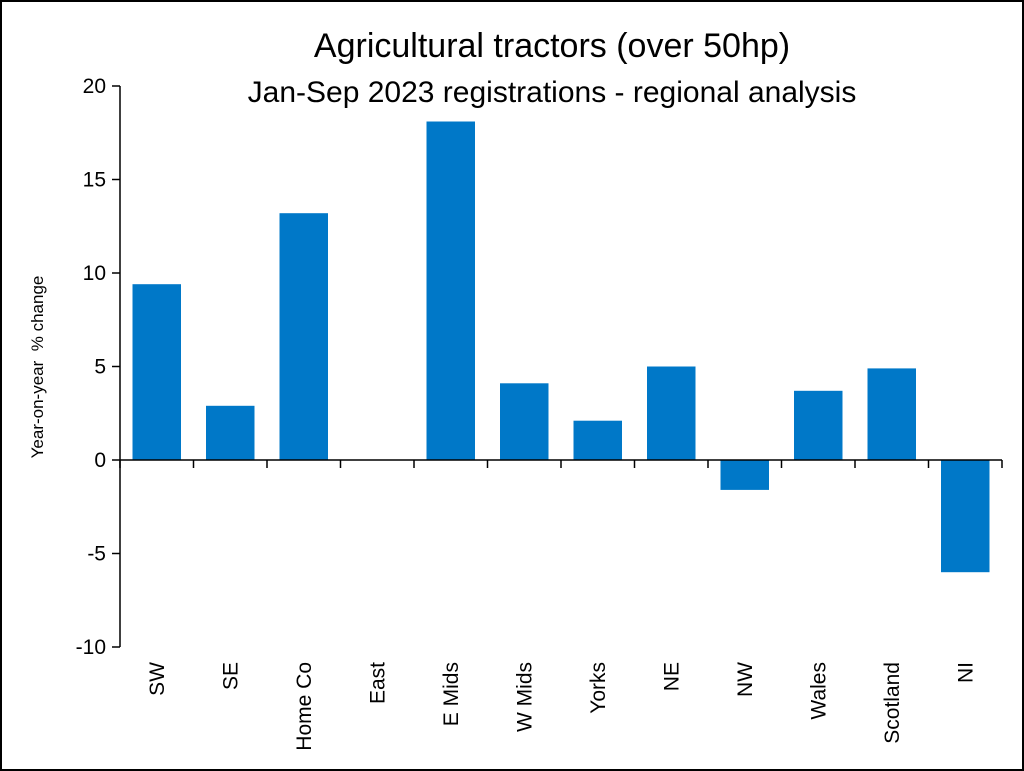  Describe the element at coordinates (818, 425) in the screenshot. I see `bar-wales` at that location.